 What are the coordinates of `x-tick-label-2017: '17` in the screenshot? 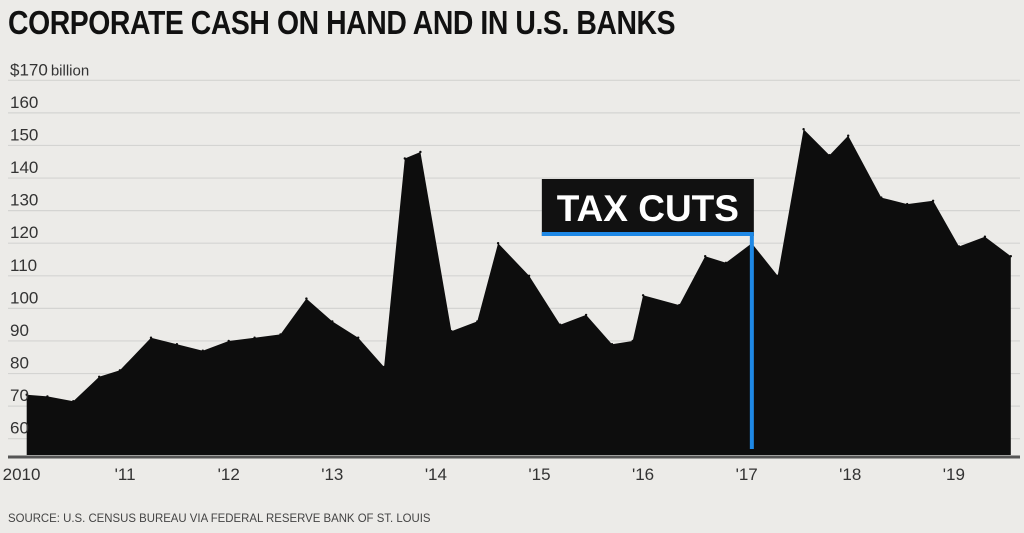 It's located at (747, 474).